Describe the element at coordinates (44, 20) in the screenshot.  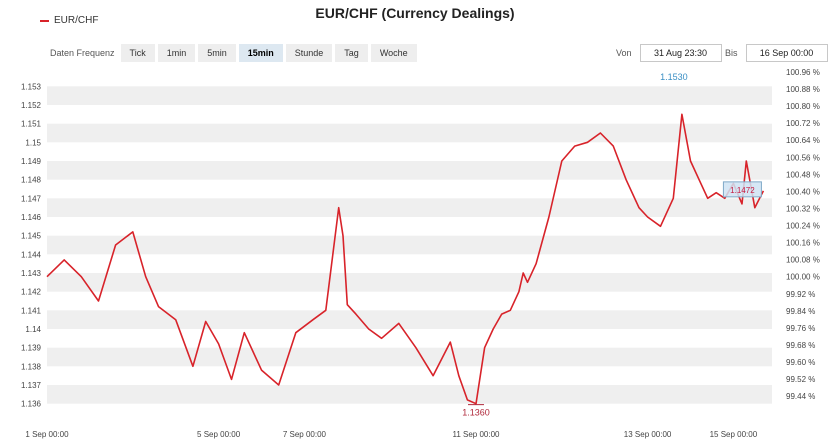
I see `legend-swatch` at that location.